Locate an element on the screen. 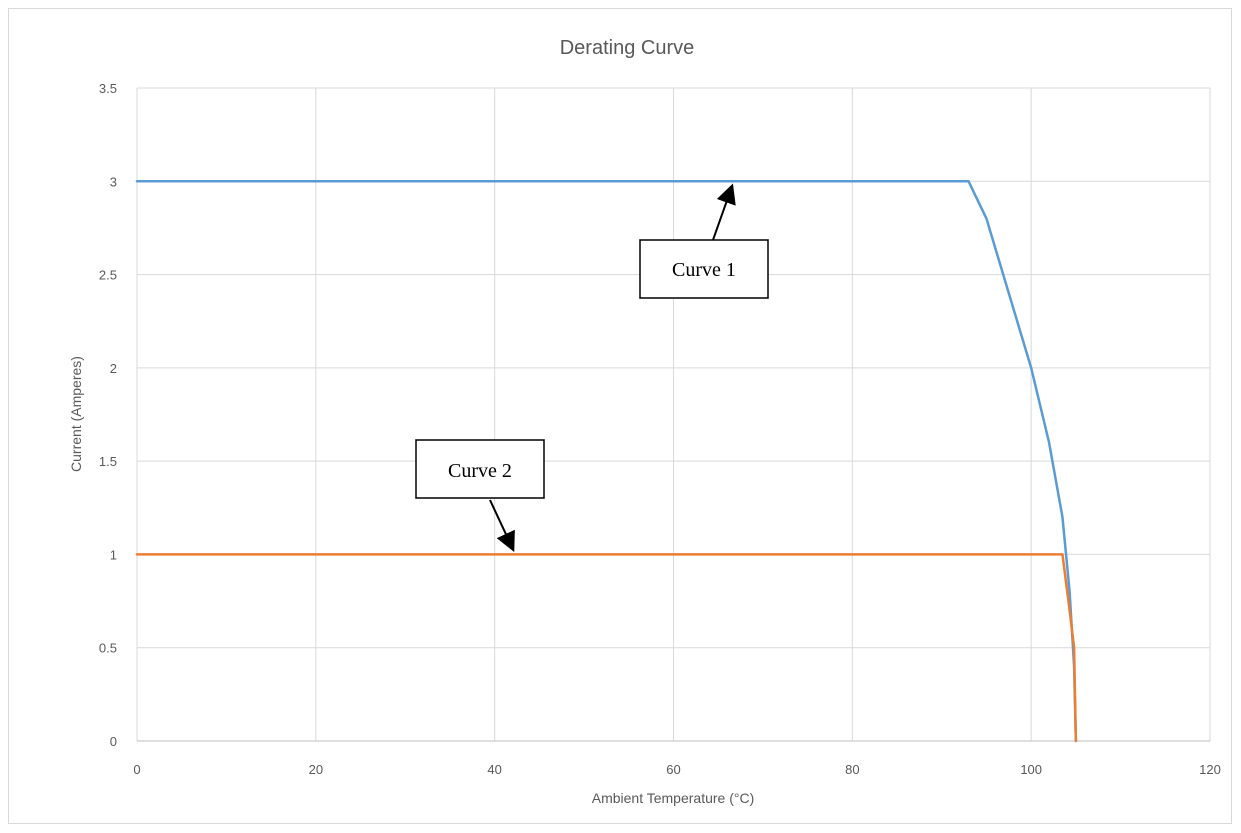 The height and width of the screenshot is (833, 1241). curve-2-box is located at coordinates (480, 469).